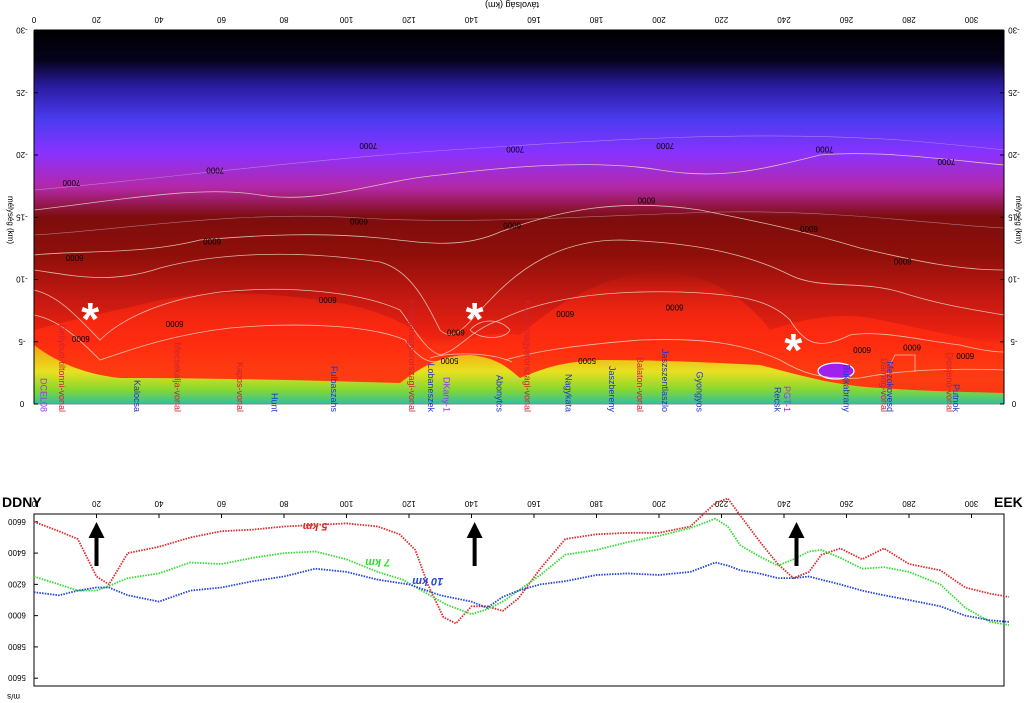  Describe the element at coordinates (846, 19) in the screenshot. I see `top-x-tick-label: 260` at that location.